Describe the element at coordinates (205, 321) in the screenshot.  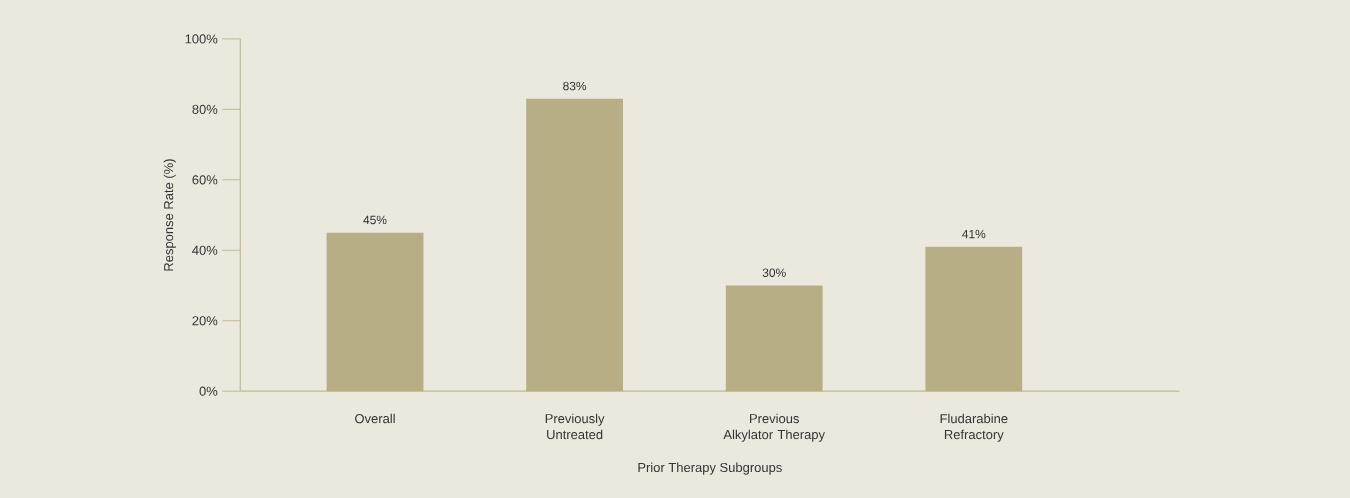
I see `y-tick-label: 20%` at that location.